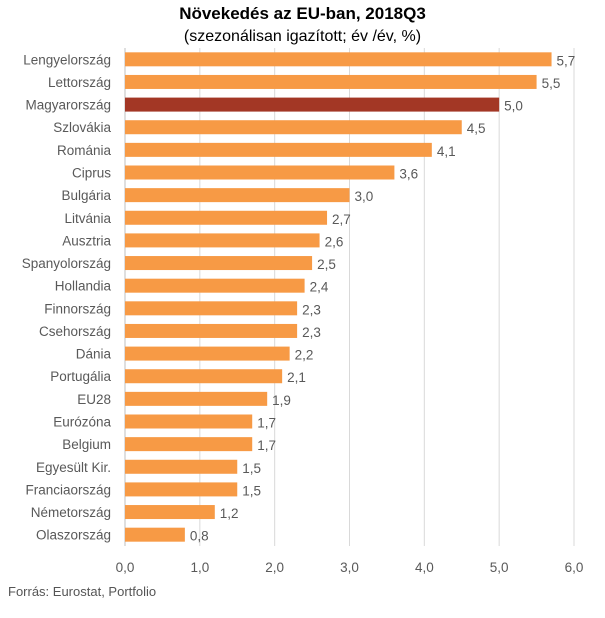 The height and width of the screenshot is (618, 605). What do you see at coordinates (84, 150) in the screenshot?
I see `category-label: Románia` at bounding box center [84, 150].